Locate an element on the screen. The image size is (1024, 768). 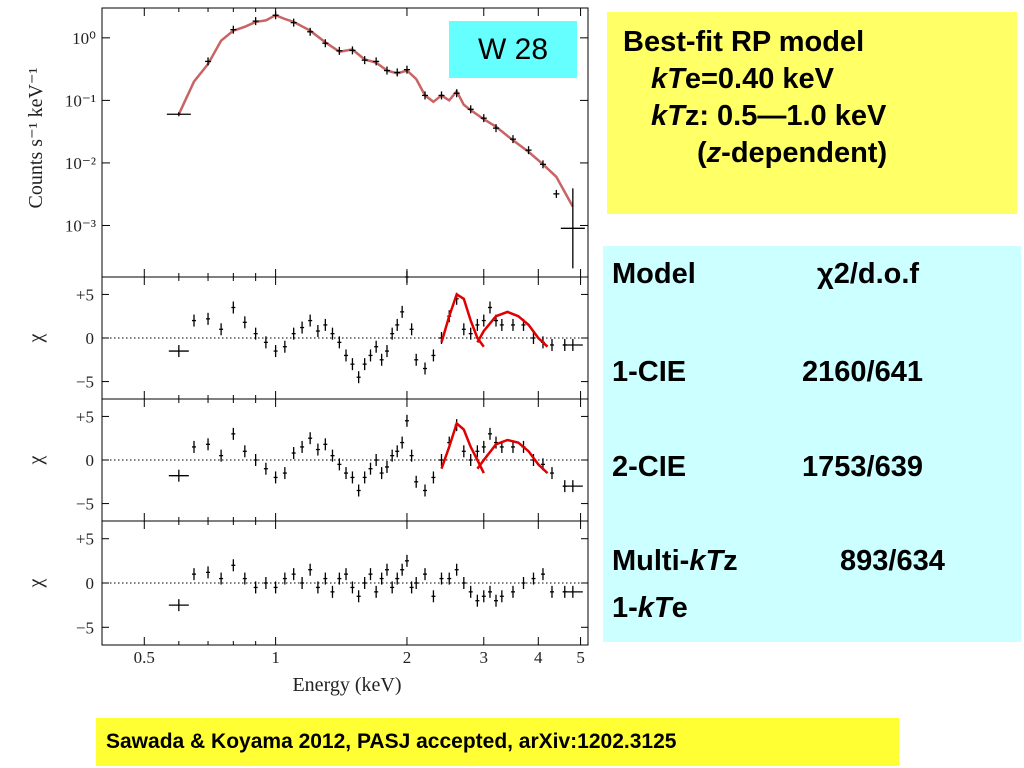
table-header-model: Model is located at coordinates (654, 274).